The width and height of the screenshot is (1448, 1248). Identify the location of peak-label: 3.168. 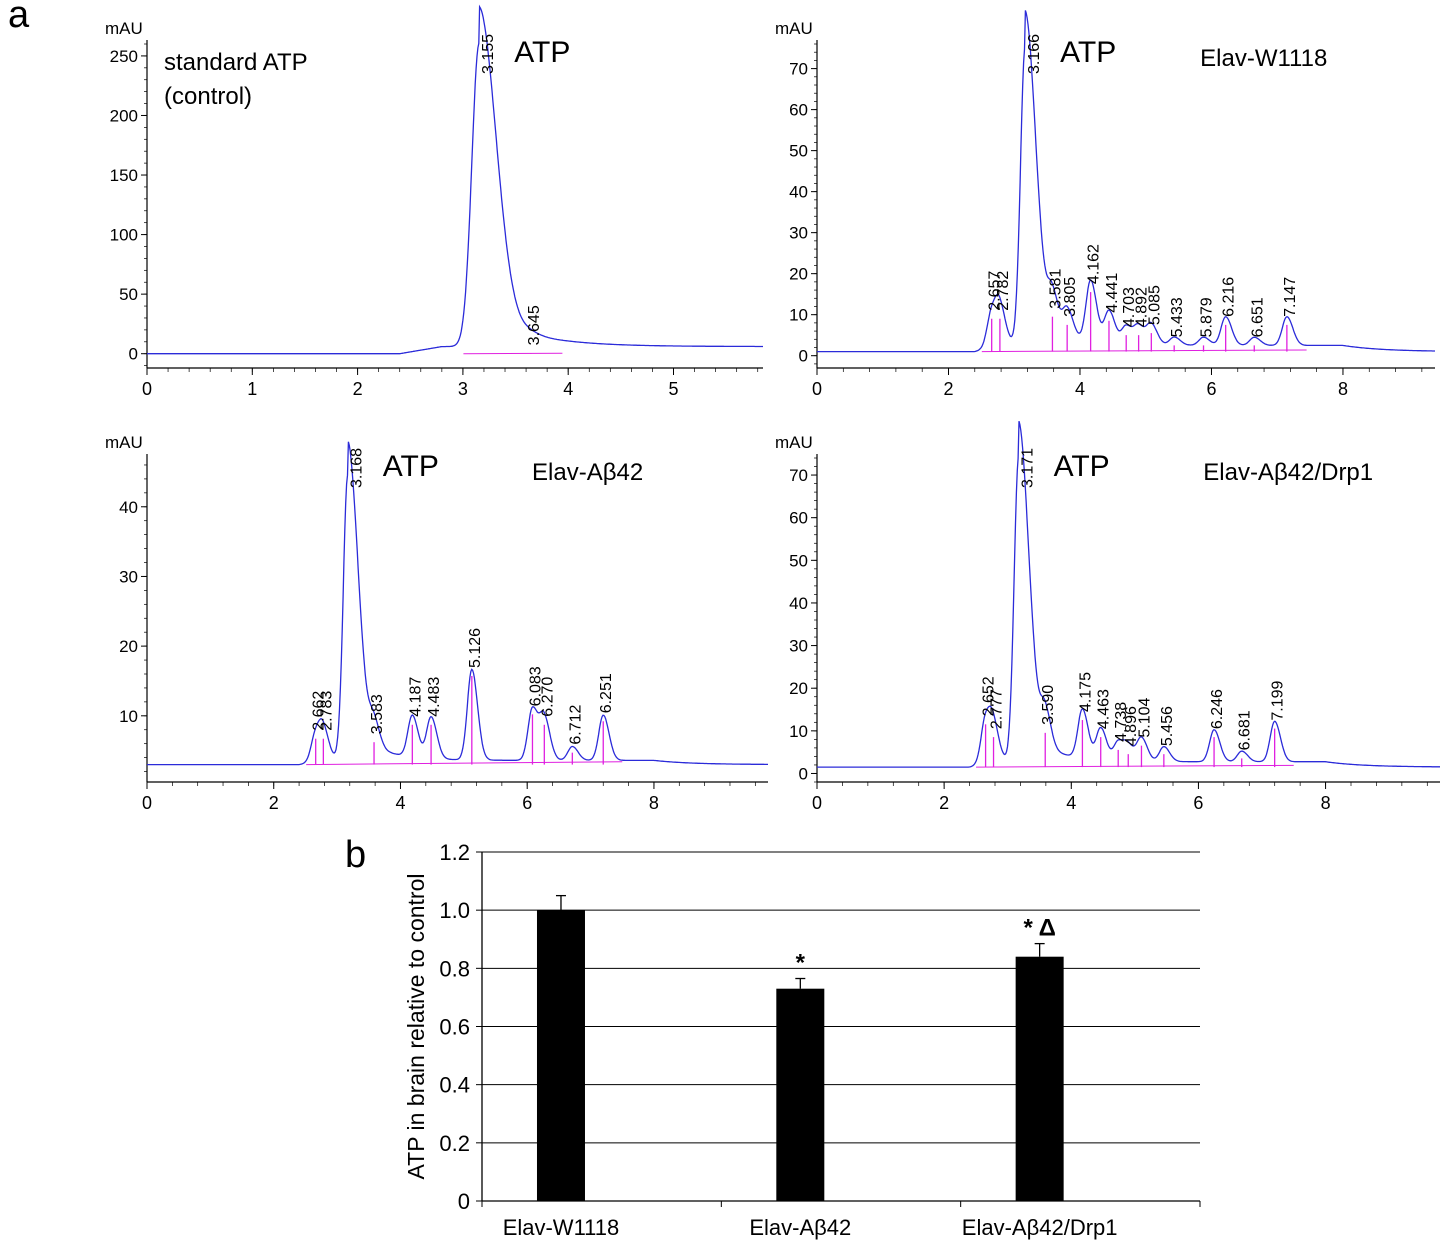
(357, 468).